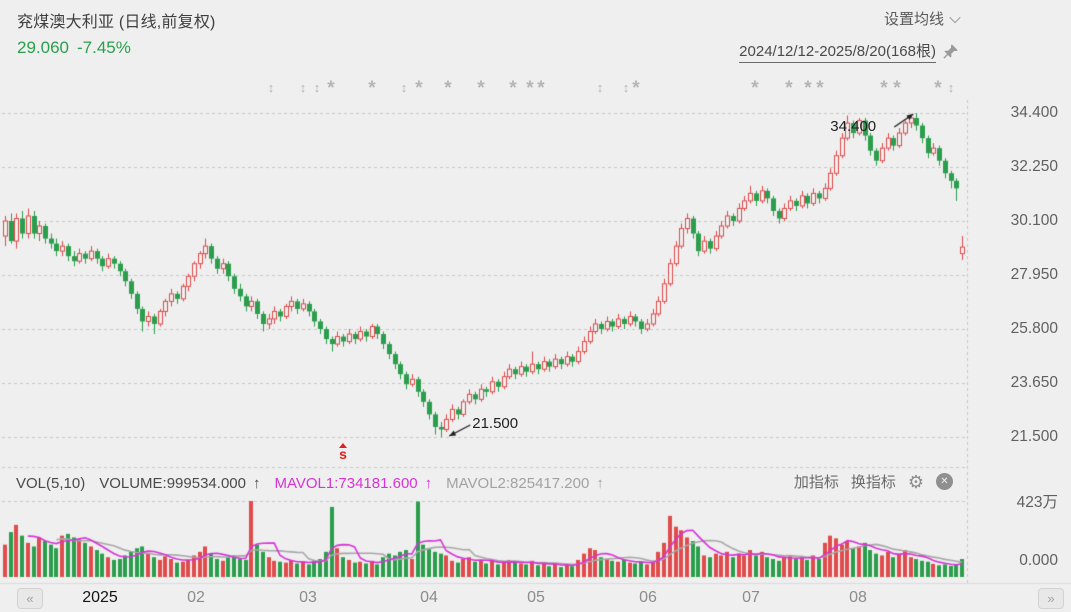 Image resolution: width=1071 pixels, height=612 pixels. I want to click on x-axis: « 2025 02 03 04 05 06 07 08 », so click(535, 598).